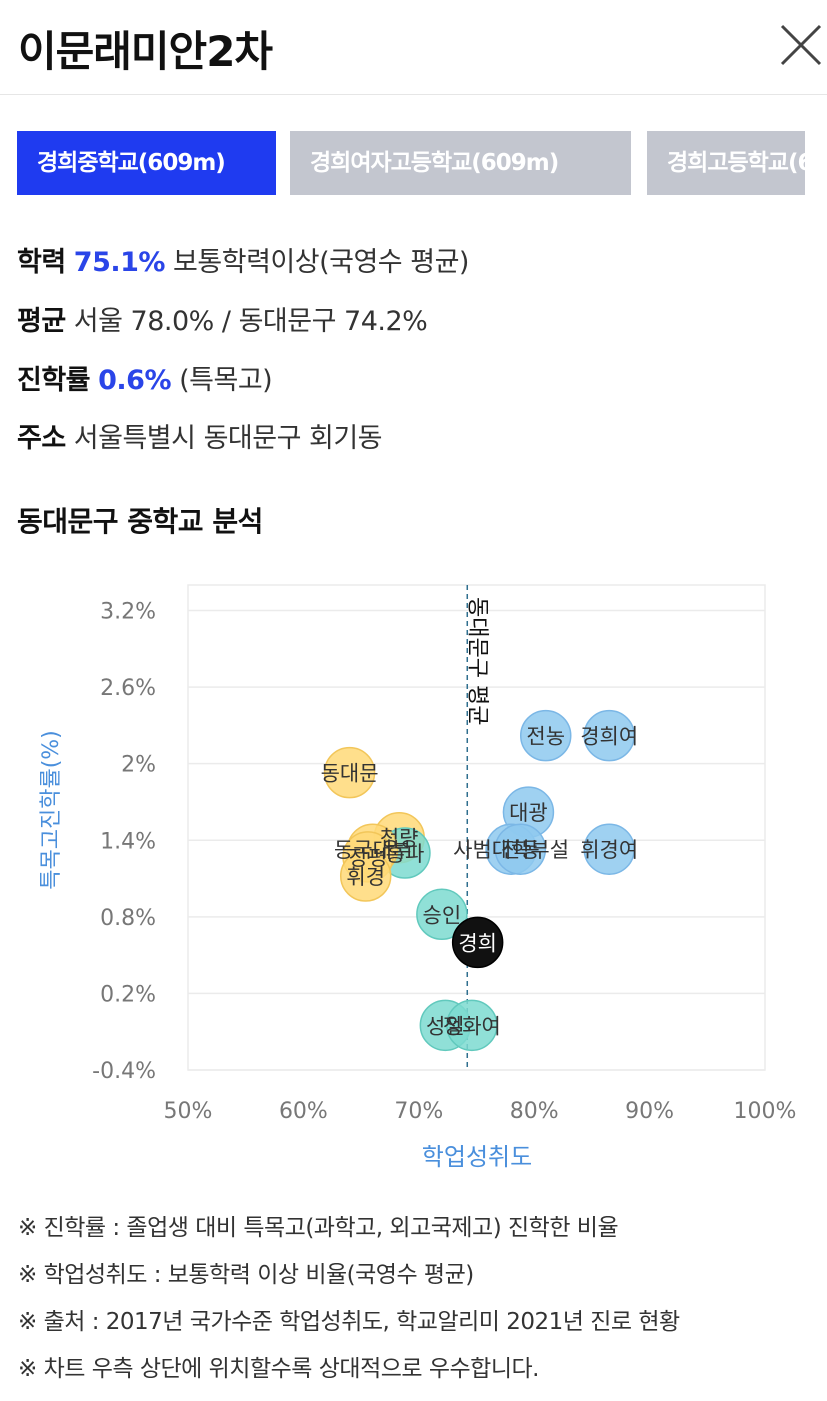 The height and width of the screenshot is (1401, 827). What do you see at coordinates (145, 51) in the screenshot?
I see `page-title: 이문래미안2차` at bounding box center [145, 51].